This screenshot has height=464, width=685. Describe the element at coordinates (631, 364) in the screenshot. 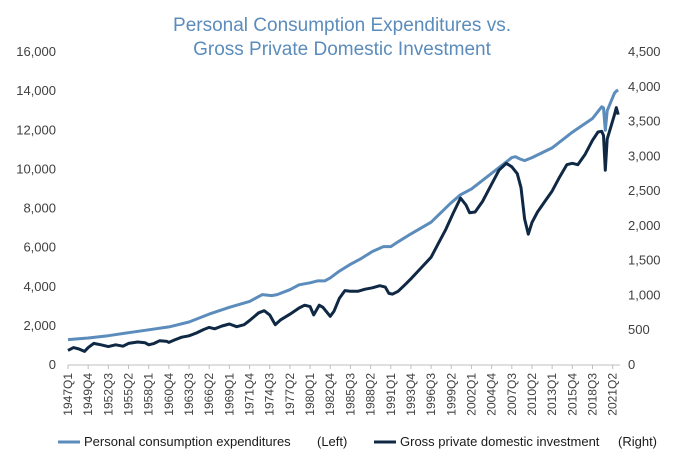

I see `y-right-tick-label: 0` at that location.